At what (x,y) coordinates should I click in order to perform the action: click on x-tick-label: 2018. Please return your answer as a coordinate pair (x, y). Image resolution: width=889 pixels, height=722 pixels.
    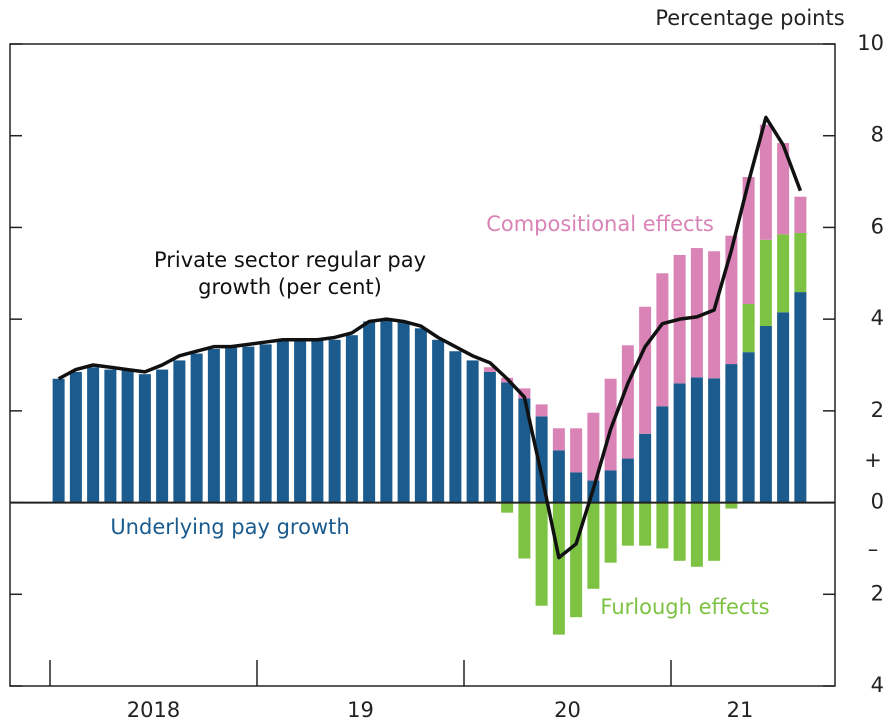
    Looking at the image, I should click on (153, 710).